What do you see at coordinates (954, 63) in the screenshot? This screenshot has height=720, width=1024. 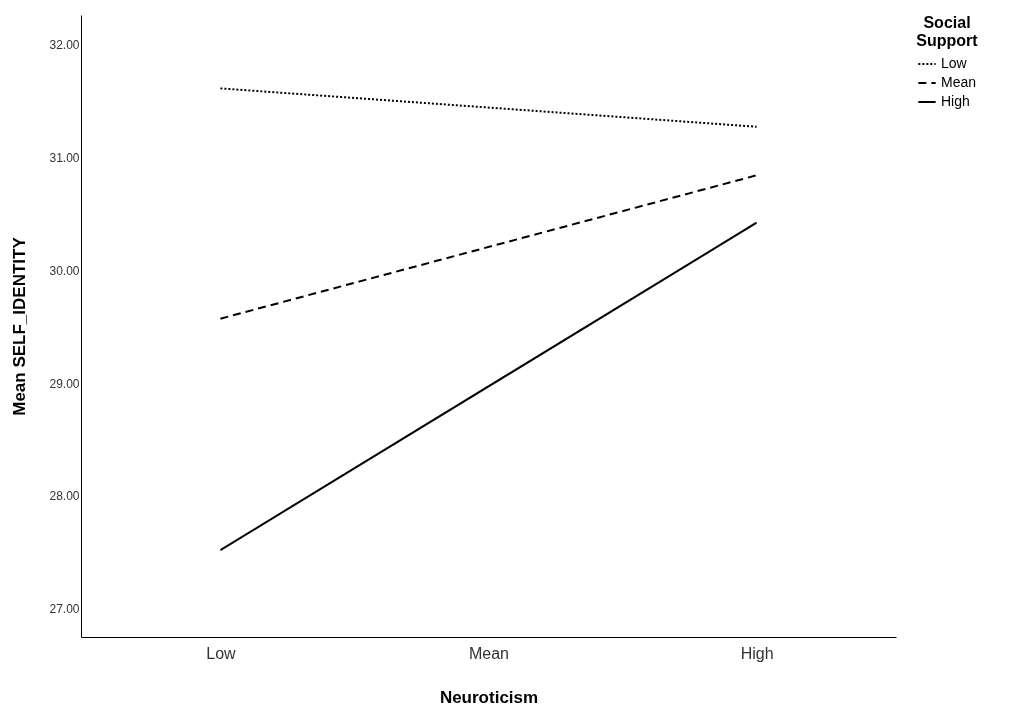 I see `legend-label: Low` at bounding box center [954, 63].